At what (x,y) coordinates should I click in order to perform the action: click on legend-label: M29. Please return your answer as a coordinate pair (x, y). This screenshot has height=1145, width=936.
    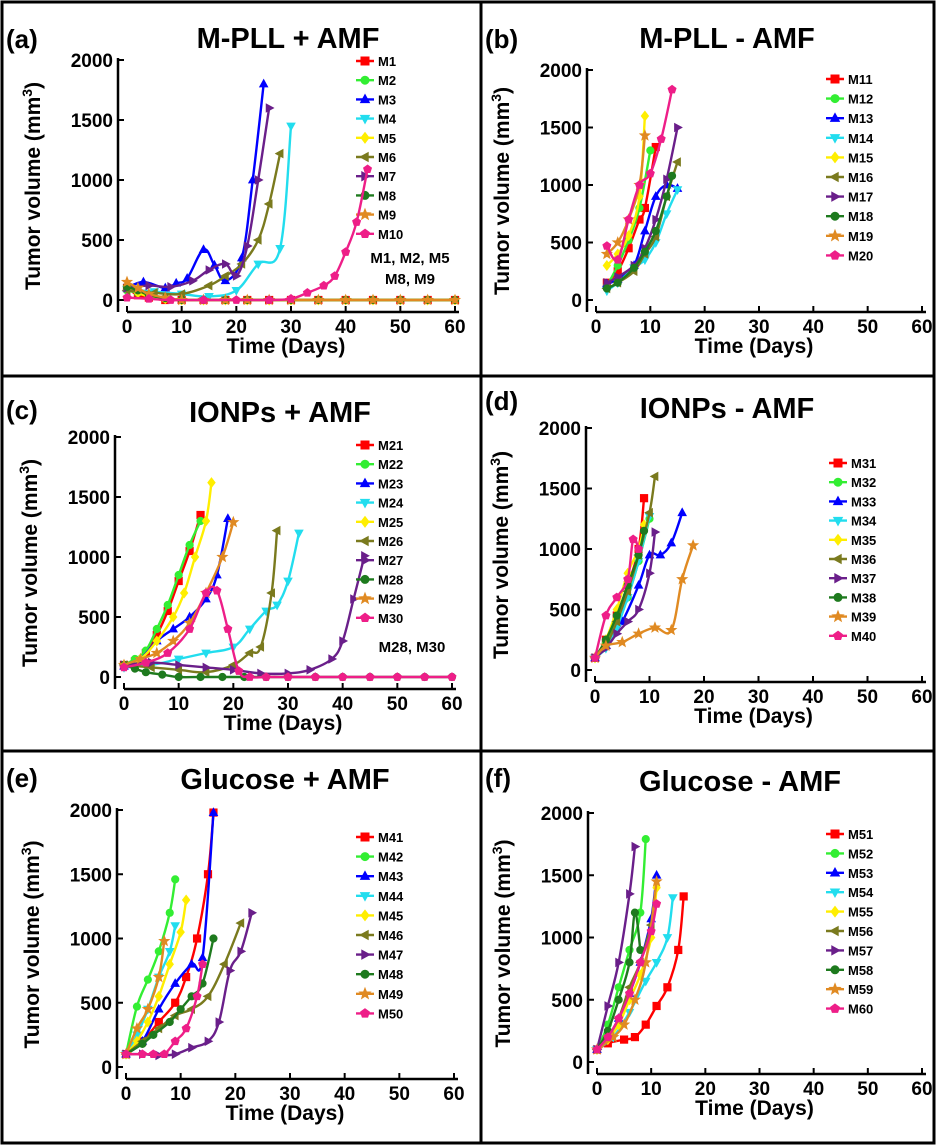
    Looking at the image, I should click on (390, 599).